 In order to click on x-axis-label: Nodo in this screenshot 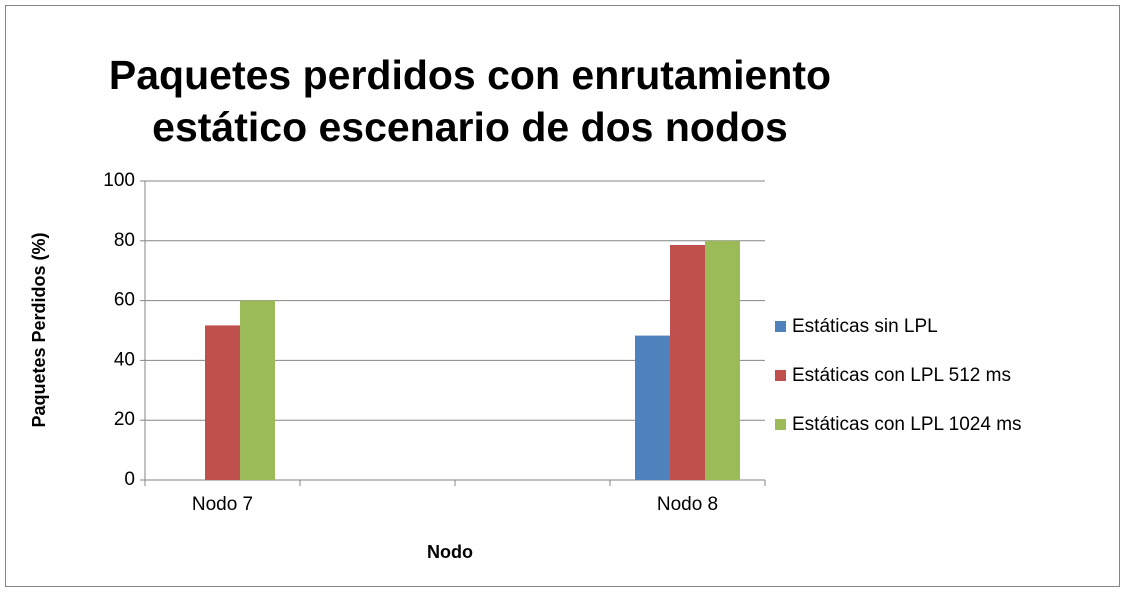, I will do `click(450, 552)`.